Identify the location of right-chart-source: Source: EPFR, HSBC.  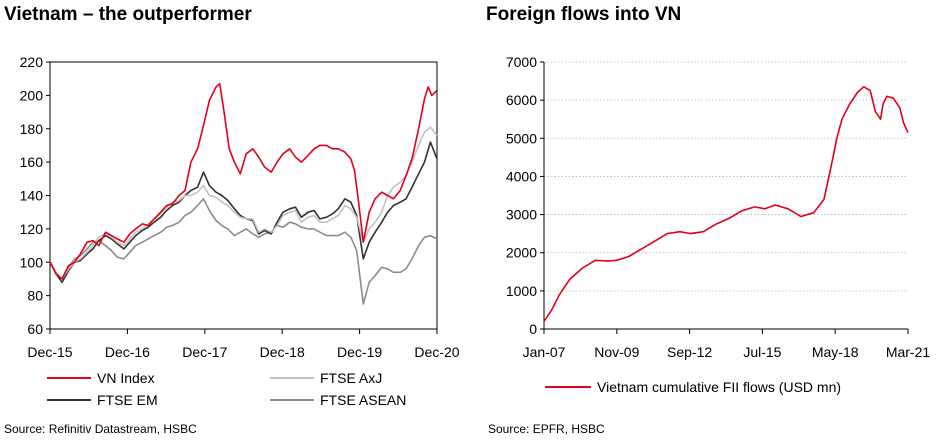
(546, 429).